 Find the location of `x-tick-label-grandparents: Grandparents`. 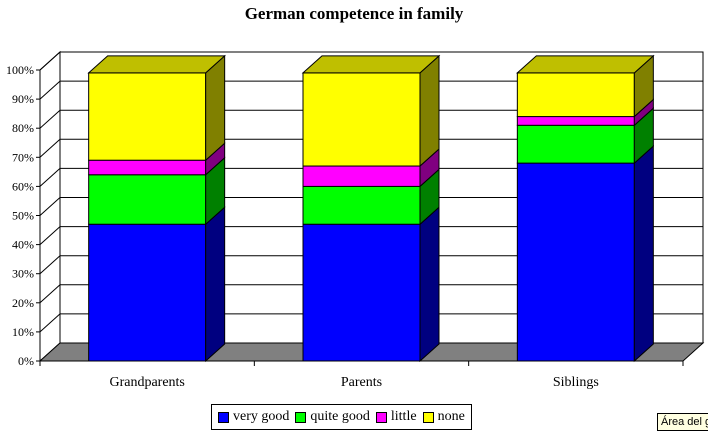

x-tick-label-grandparents: Grandparents is located at coordinates (146, 382).